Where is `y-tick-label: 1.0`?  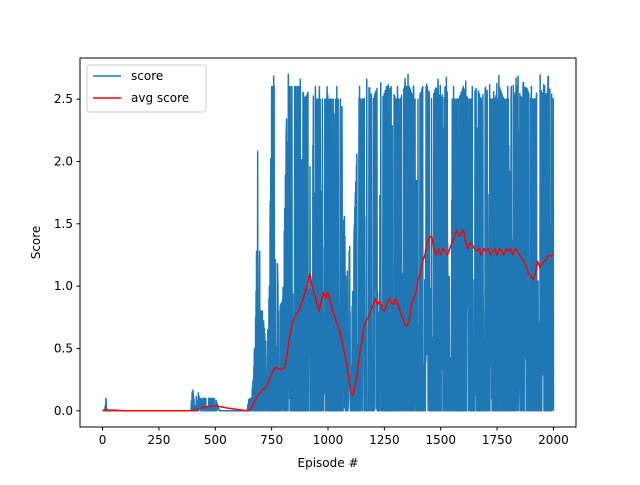 y-tick-label: 1.0 is located at coordinates (63, 286).